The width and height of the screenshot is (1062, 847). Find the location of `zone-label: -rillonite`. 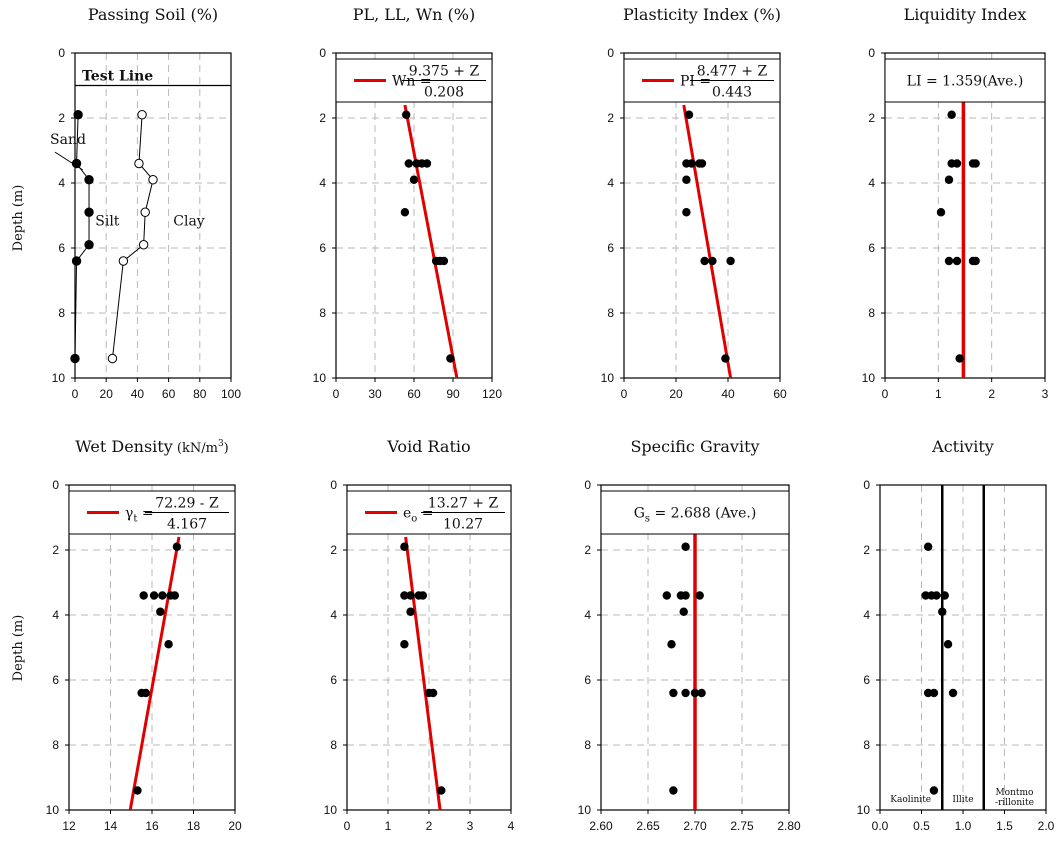

zone-label: -rillonite is located at coordinates (1014, 803).